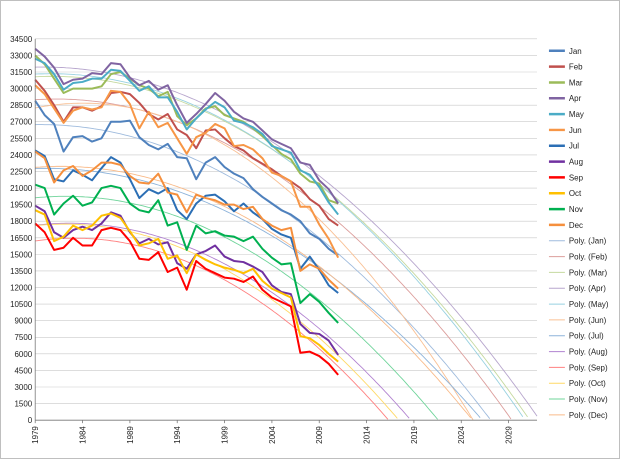 The width and height of the screenshot is (620, 459). What do you see at coordinates (24, 387) in the screenshot?
I see `y-tick-label: 3000` at bounding box center [24, 387].